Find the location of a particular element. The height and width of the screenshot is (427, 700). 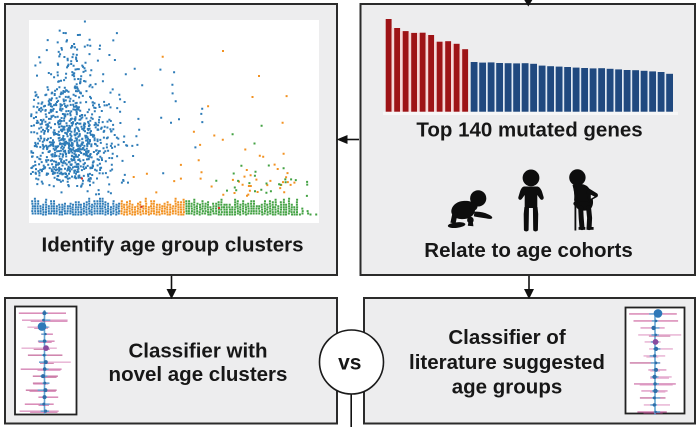

svg-text: literature suggested is located at coordinates (507, 362).